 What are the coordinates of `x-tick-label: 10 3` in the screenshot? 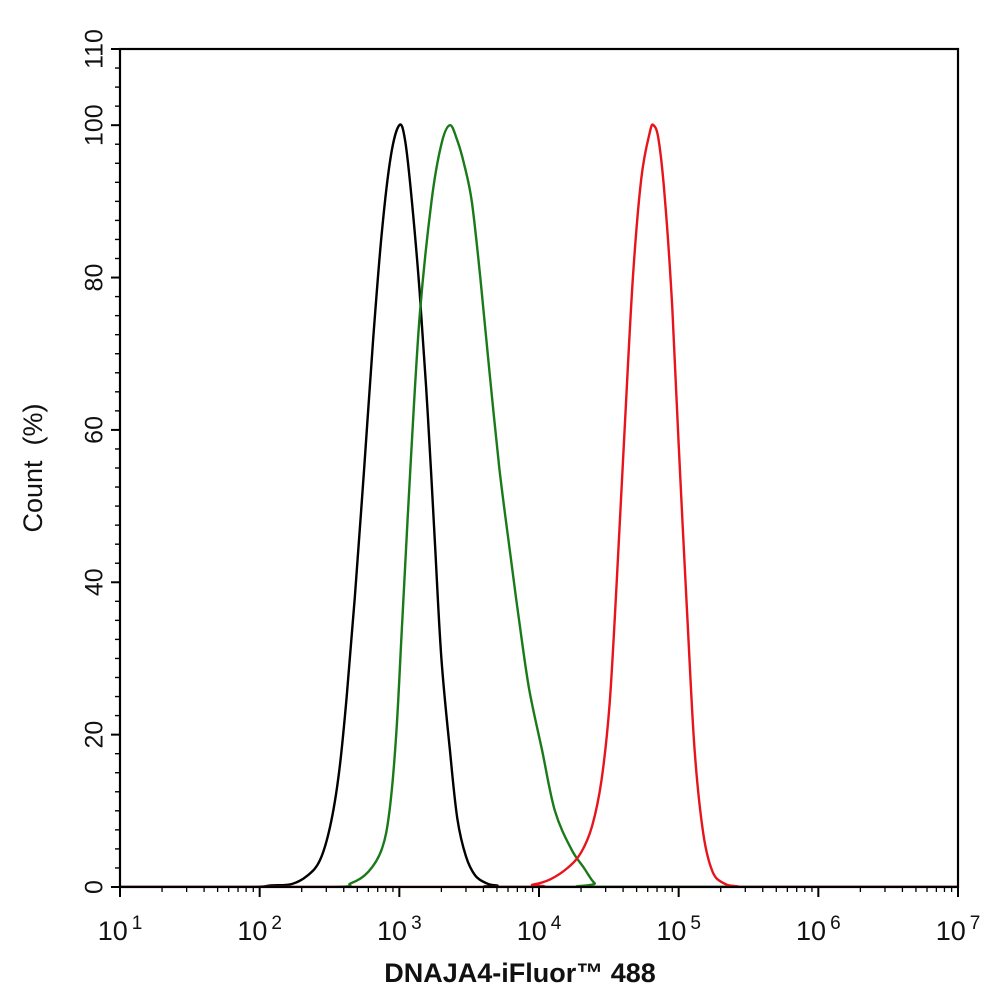 It's located at (399, 929).